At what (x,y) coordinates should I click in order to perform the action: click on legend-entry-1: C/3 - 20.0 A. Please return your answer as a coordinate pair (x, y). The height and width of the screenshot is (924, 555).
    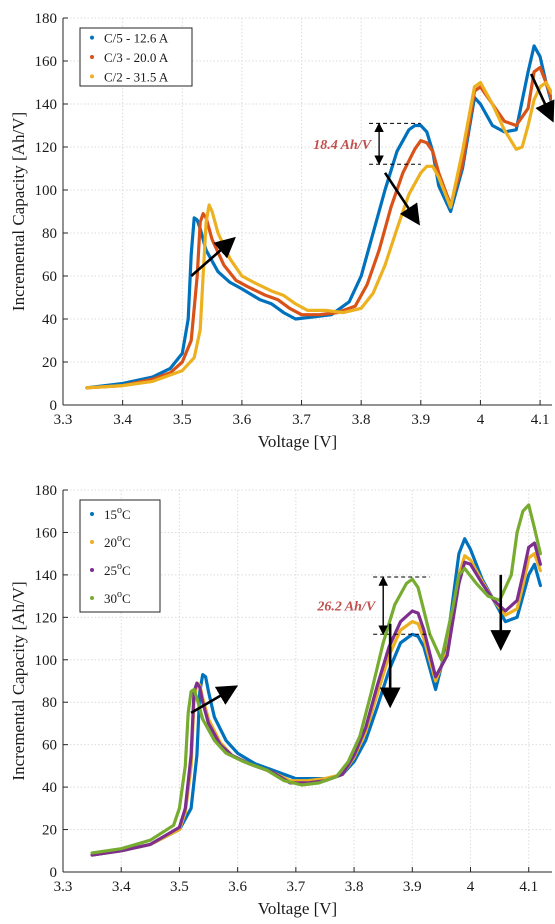
    Looking at the image, I should click on (136, 57).